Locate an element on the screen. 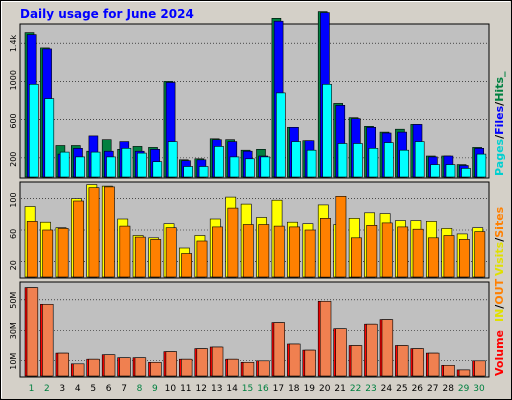 Image resolution: width=512 pixels, height=400 pixels. legend-middle: Visits/Sites is located at coordinates (499, 241).